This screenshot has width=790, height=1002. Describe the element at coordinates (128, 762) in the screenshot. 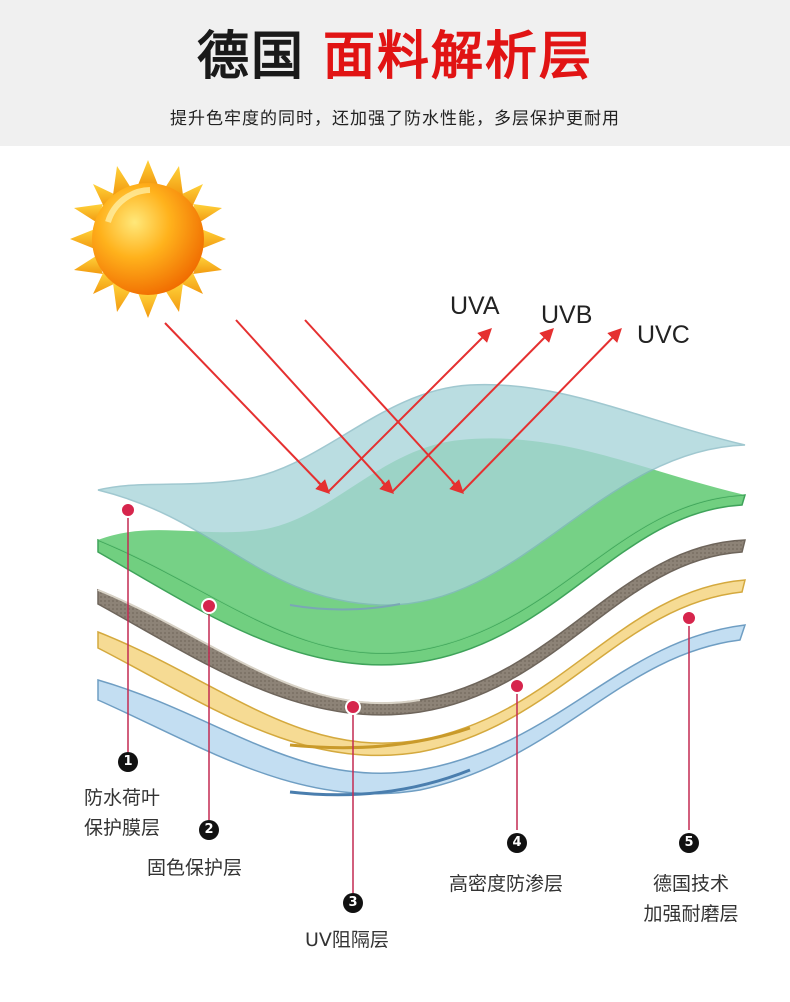

I see `layer-1-badge: 1` at that location.